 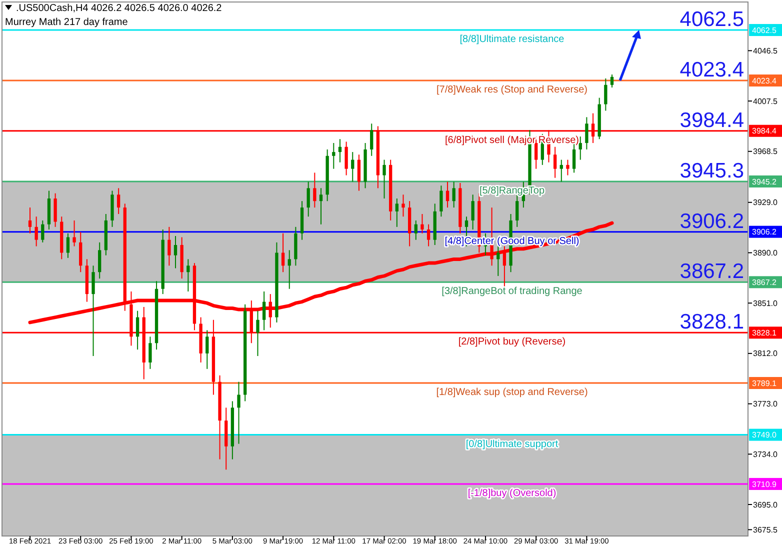 I want to click on y-tick-label: 3675.5, so click(x=765, y=529).